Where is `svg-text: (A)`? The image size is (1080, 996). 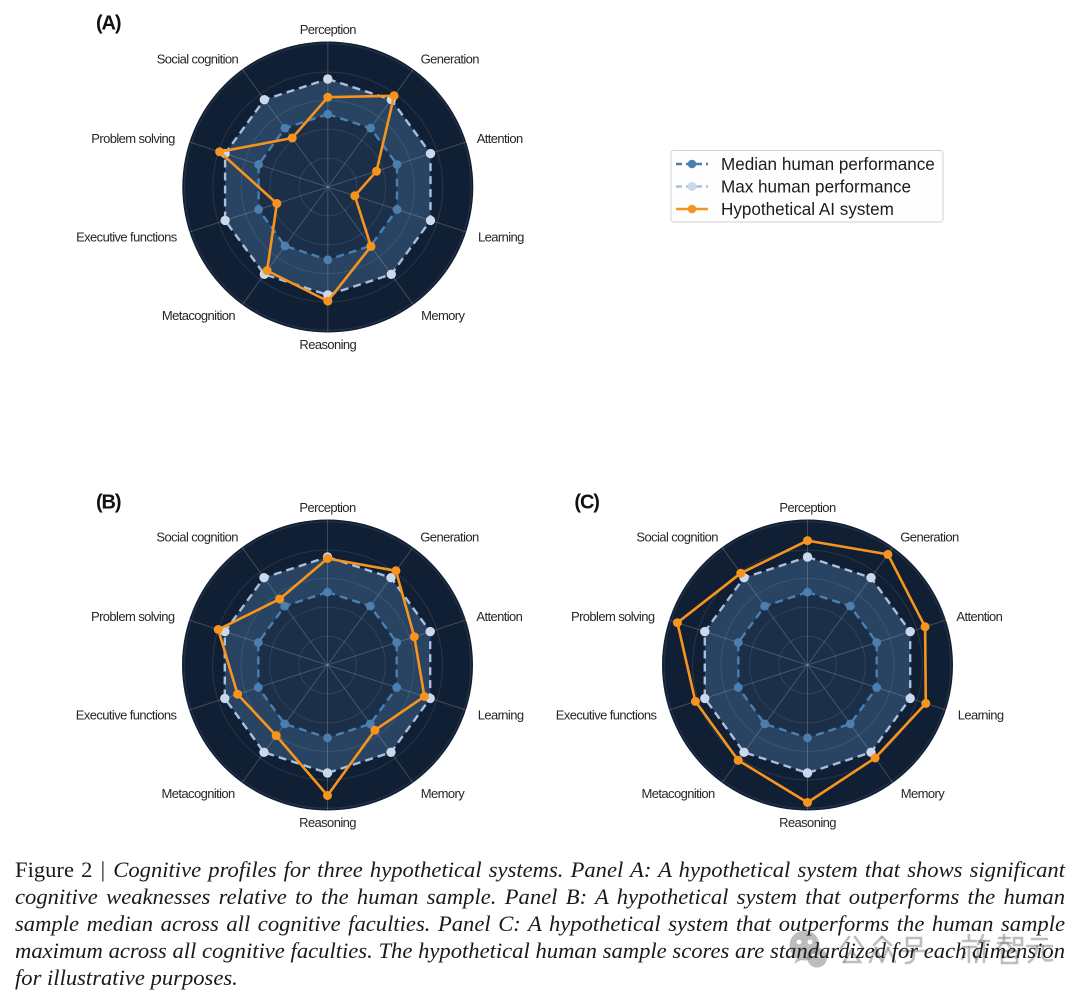
svg-text: (A) is located at coordinates (108, 23).